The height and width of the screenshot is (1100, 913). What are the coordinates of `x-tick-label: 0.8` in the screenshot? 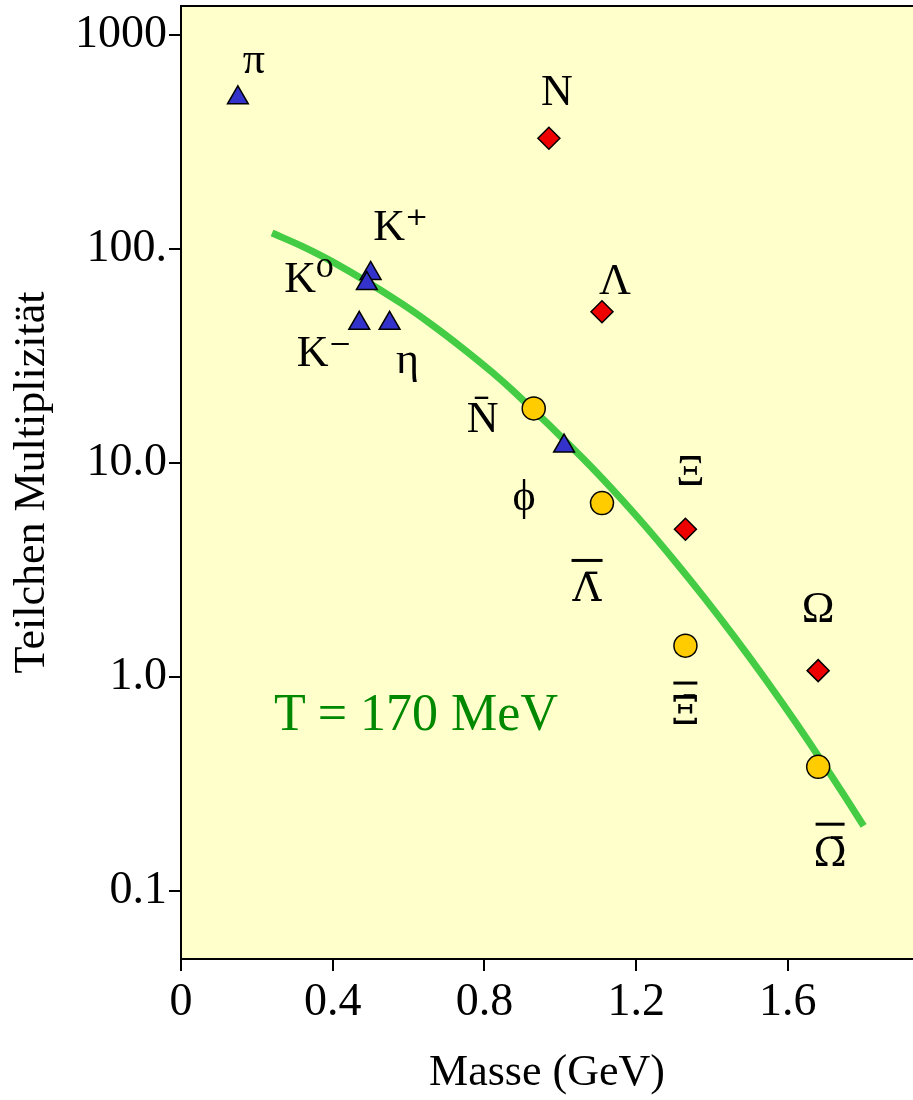 It's located at (484, 999).